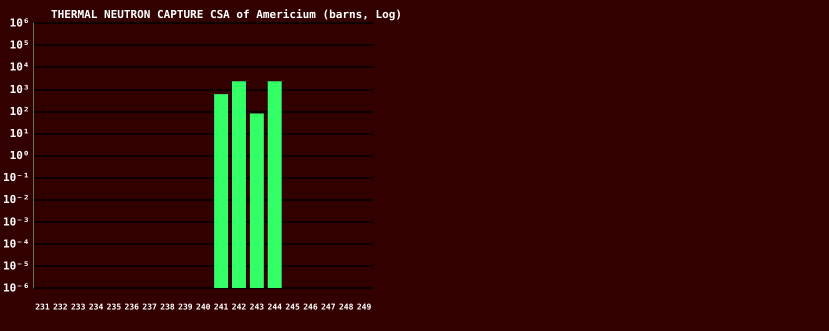 The width and height of the screenshot is (829, 331). Describe the element at coordinates (150, 307) in the screenshot. I see `x-tick-label: 237` at that location.